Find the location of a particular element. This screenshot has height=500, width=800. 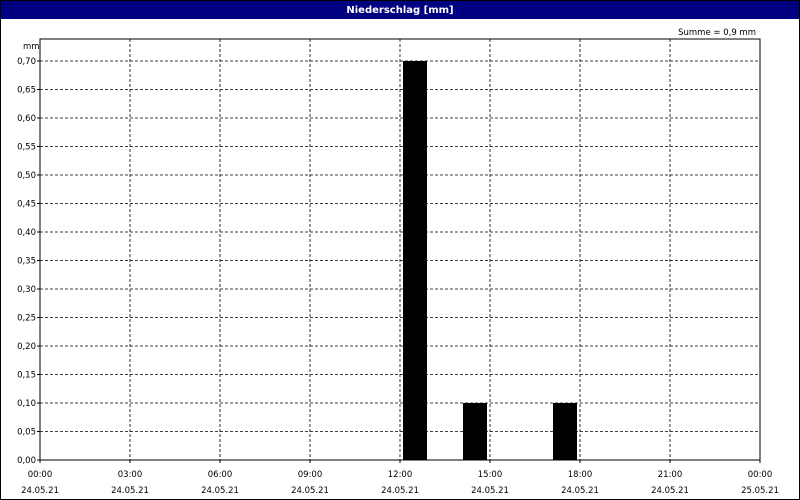

y-tick-label: 0,00 is located at coordinates (26, 461).